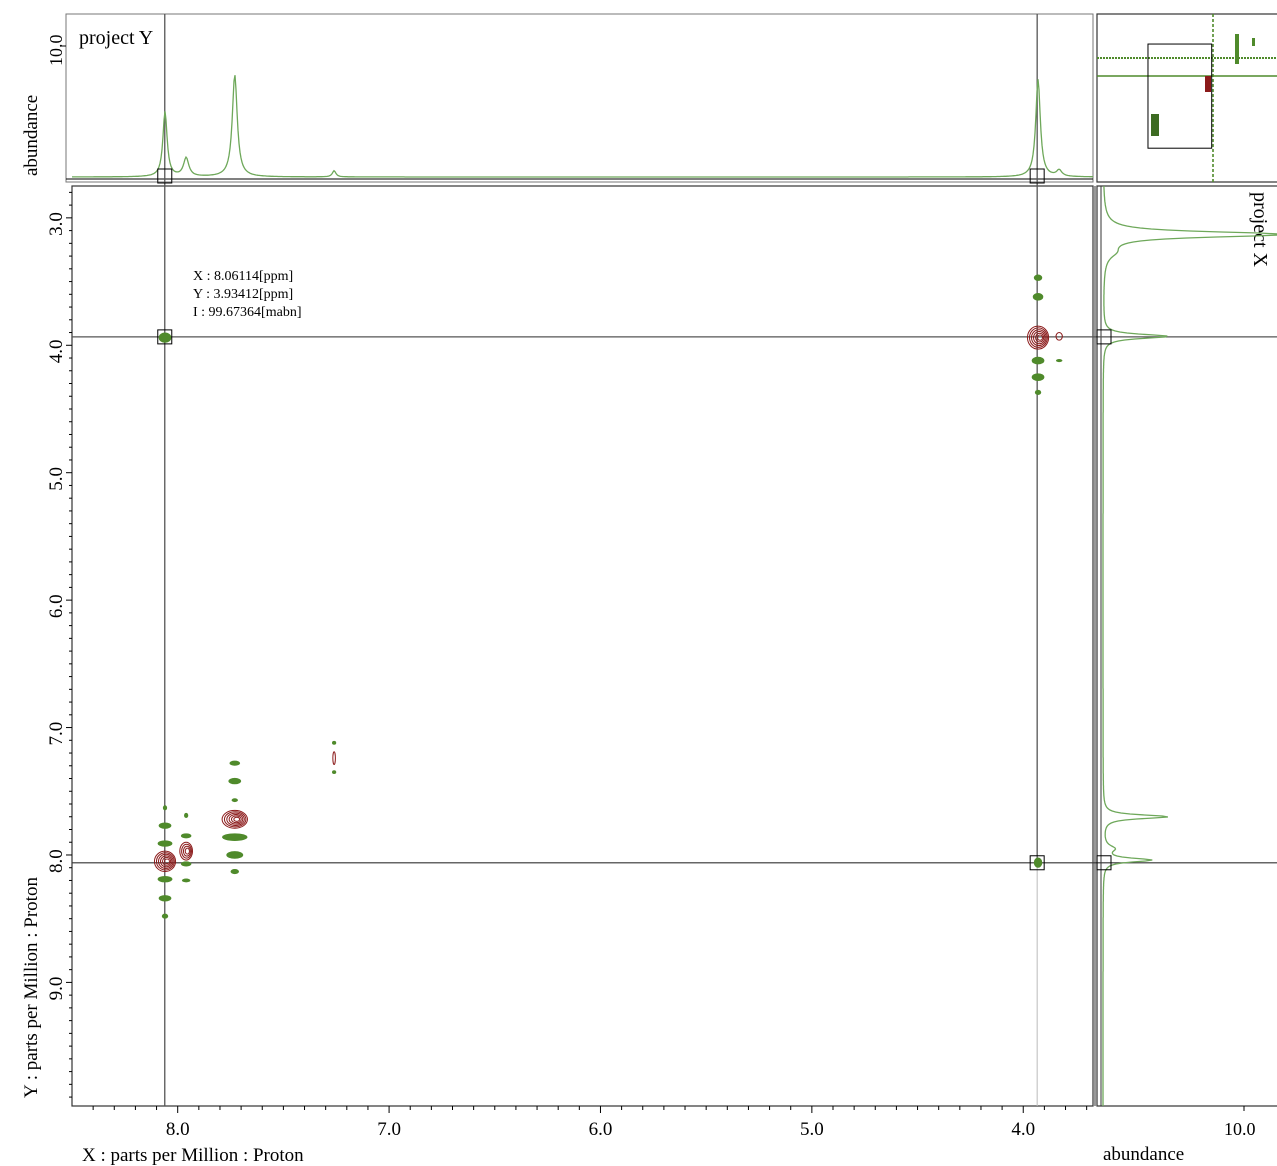  I want to click on y-tick-label-3: 6.0, so click(56, 606).